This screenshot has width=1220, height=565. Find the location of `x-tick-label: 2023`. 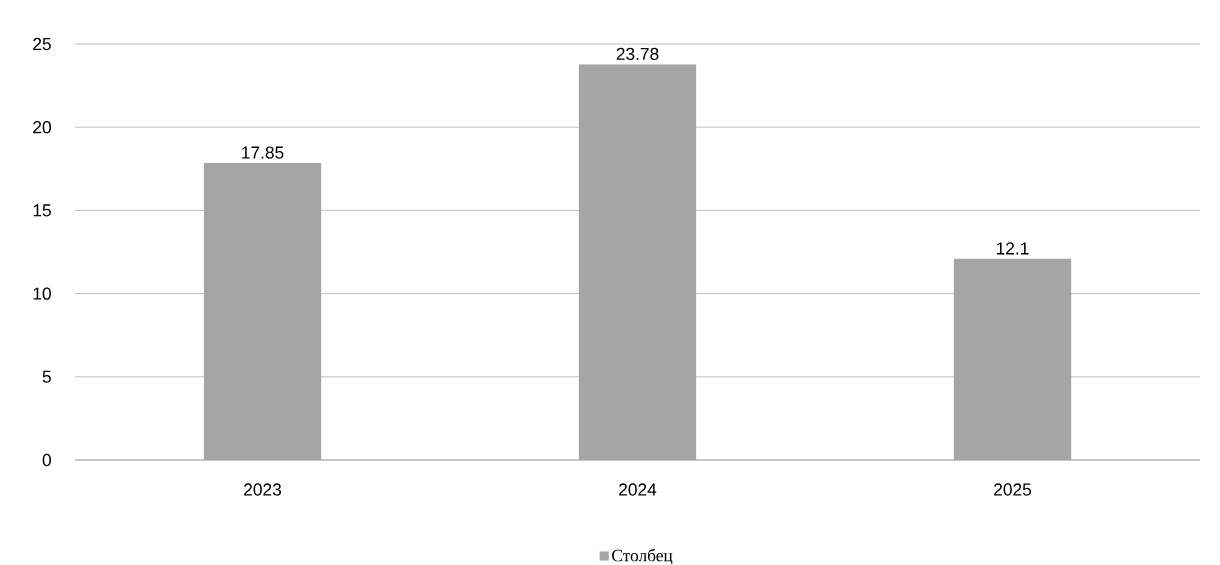

x-tick-label: 2023 is located at coordinates (263, 489).